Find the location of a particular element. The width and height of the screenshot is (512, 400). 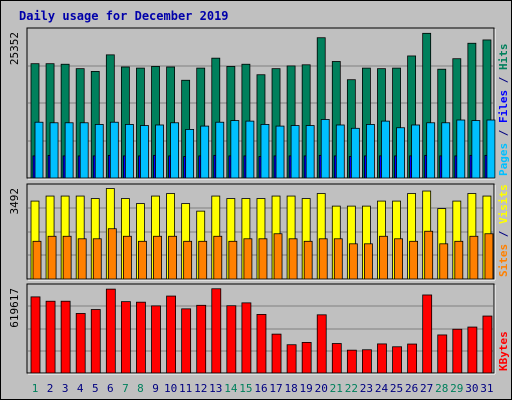

max-label-kbytes: 619617 is located at coordinates (14, 308).